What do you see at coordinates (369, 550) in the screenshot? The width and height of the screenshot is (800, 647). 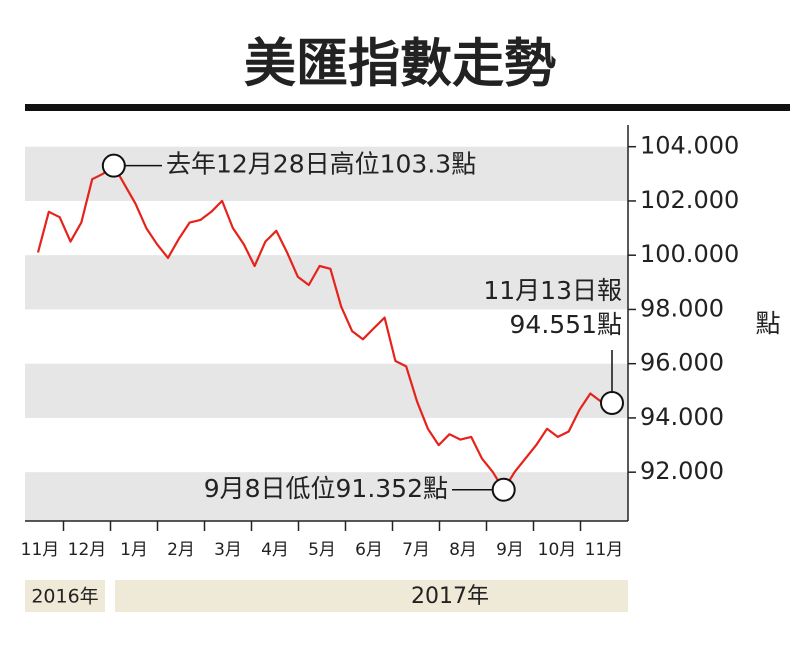 I see `x-tick-label: 6月` at bounding box center [369, 550].